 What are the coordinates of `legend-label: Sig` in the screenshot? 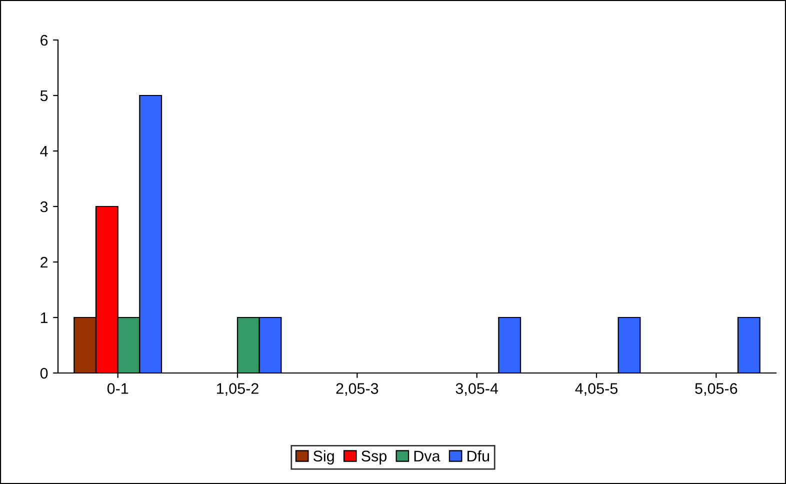 It's located at (323, 457).